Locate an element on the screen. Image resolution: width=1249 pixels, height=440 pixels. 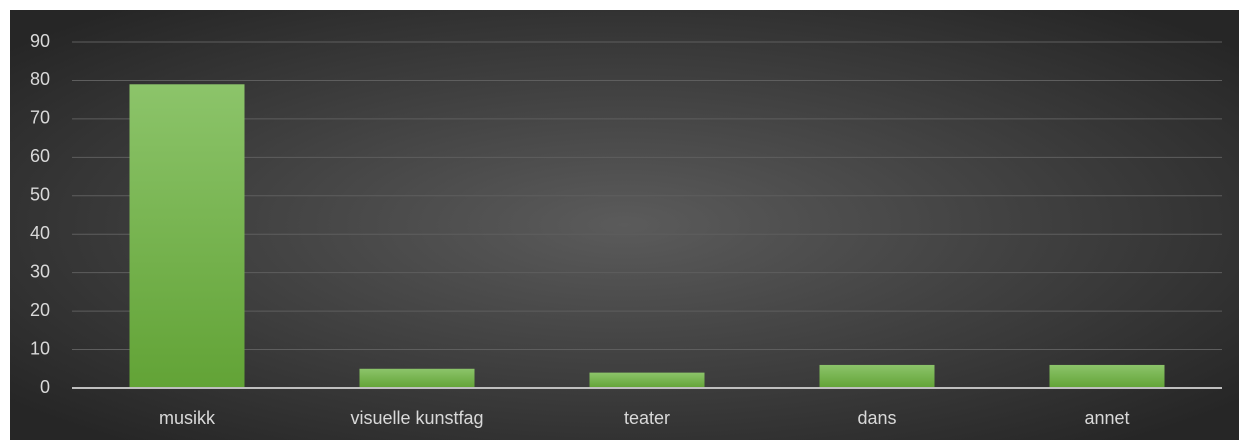
x-tick-label: teater is located at coordinates (647, 418).